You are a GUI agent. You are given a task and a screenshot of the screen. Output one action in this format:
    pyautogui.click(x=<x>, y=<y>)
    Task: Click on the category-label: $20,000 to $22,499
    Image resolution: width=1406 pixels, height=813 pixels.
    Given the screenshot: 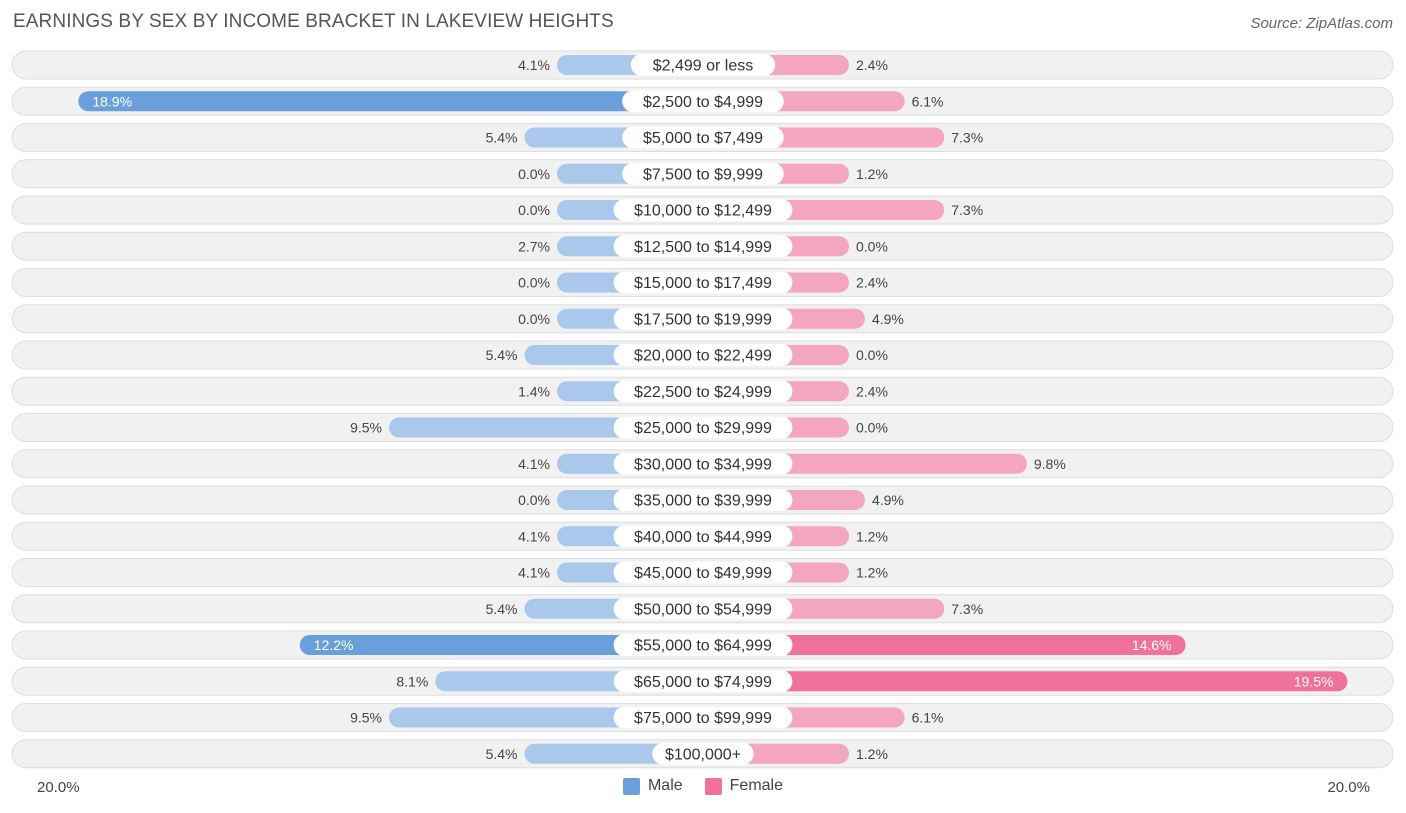 What is the action you would take?
    pyautogui.click(x=703, y=356)
    